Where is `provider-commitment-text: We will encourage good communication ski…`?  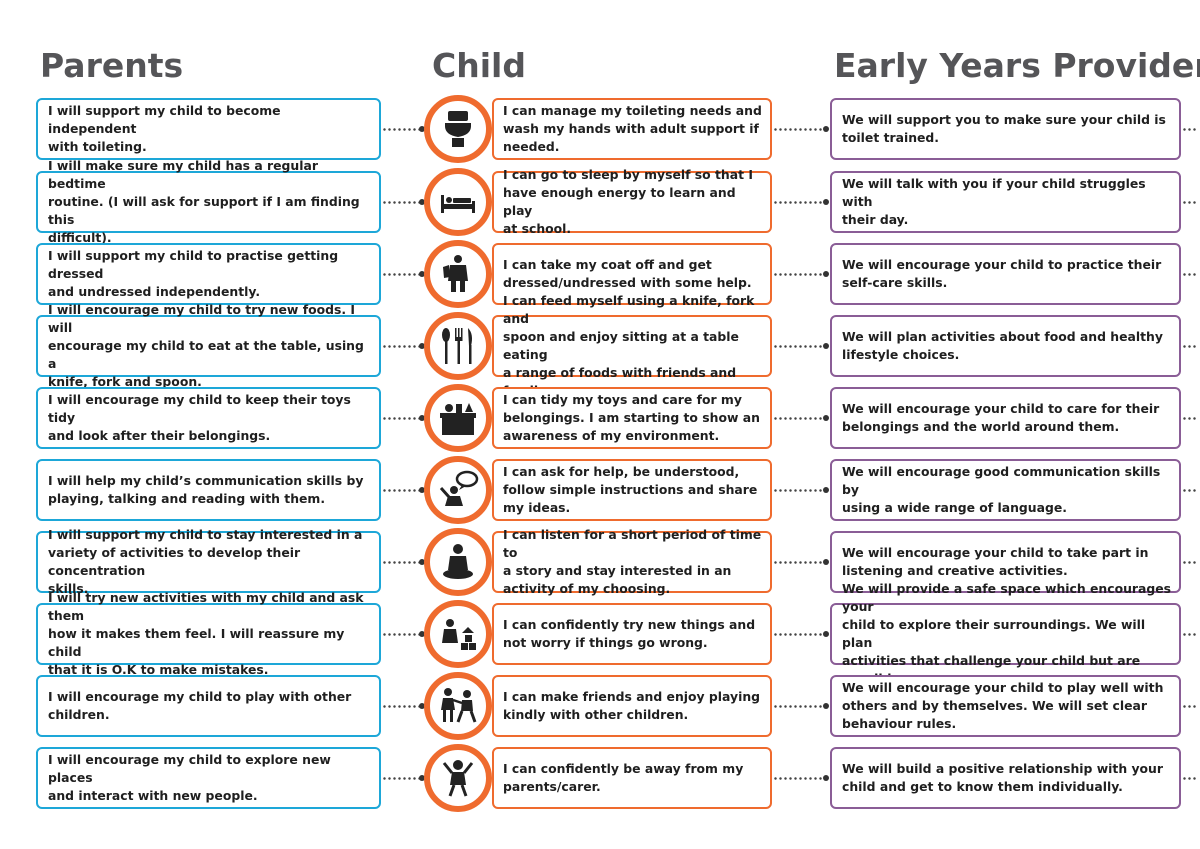
provider-commitment-text: We will encourage good communication ski… is located at coordinates (1001, 489).